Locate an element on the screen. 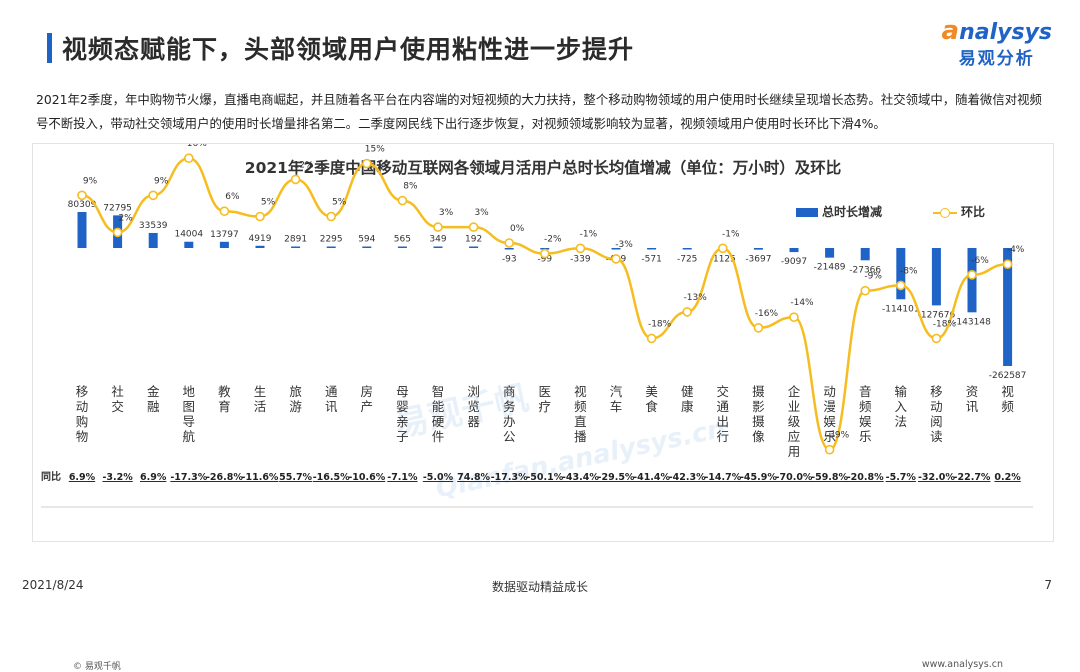 This screenshot has width=1080, height=672. yoy-value-14: -43.4% is located at coordinates (580, 477).